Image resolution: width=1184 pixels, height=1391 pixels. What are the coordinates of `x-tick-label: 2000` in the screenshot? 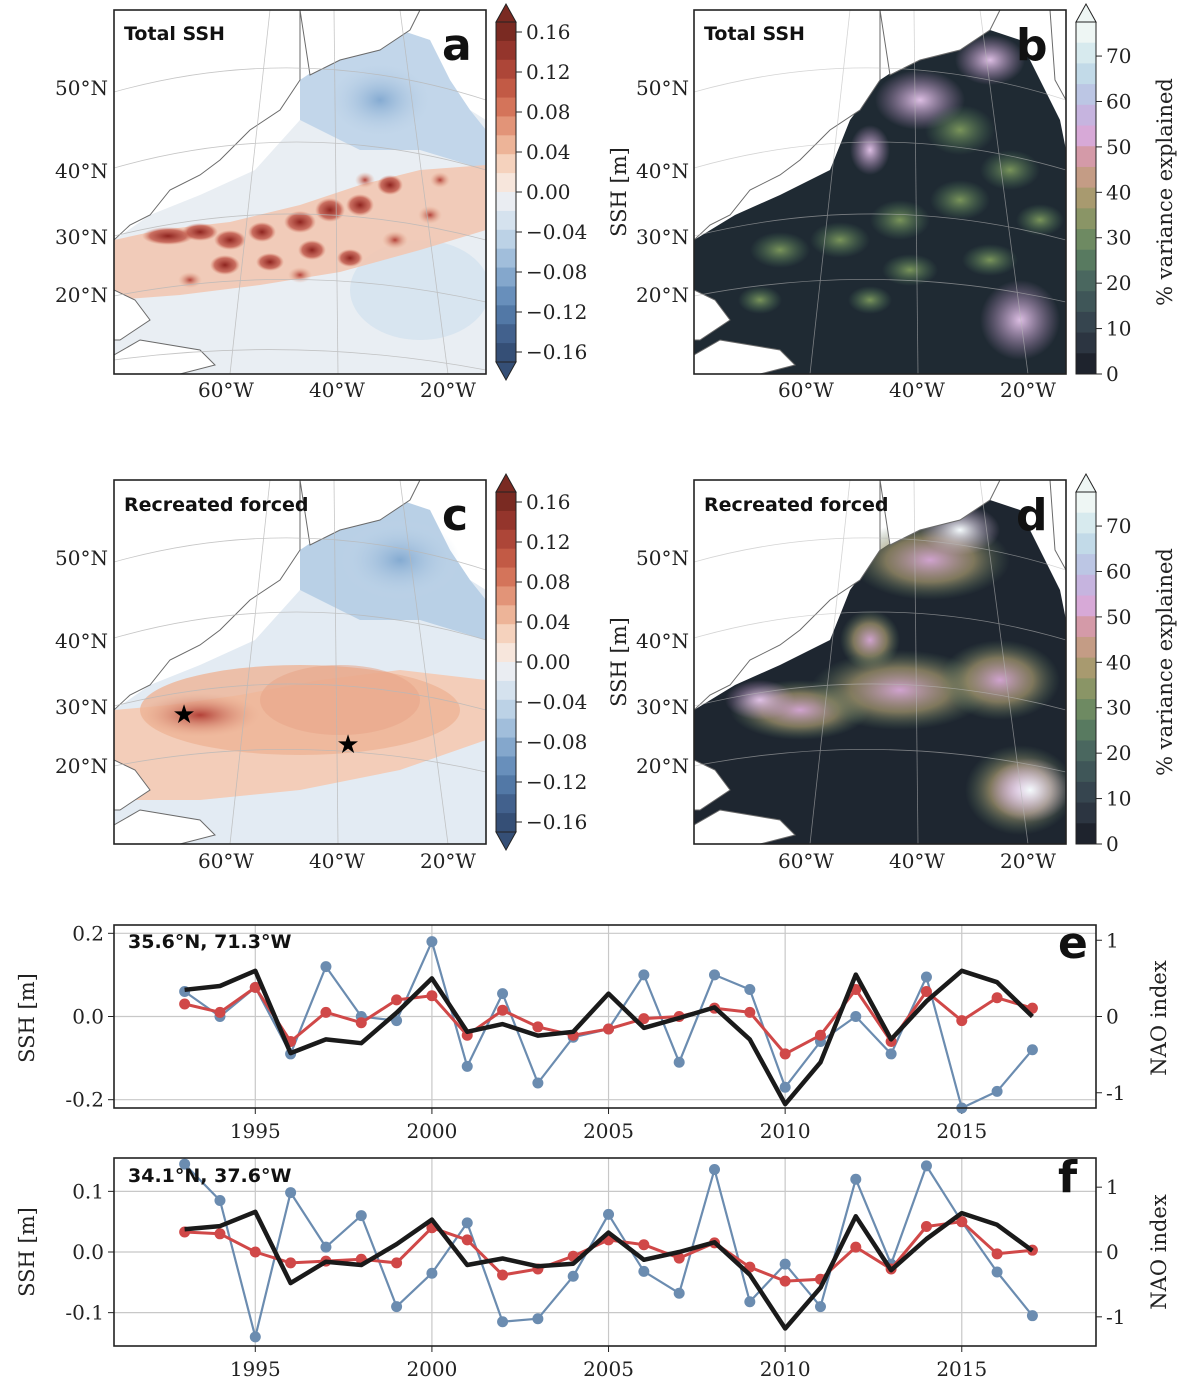 It's located at (431, 1131).